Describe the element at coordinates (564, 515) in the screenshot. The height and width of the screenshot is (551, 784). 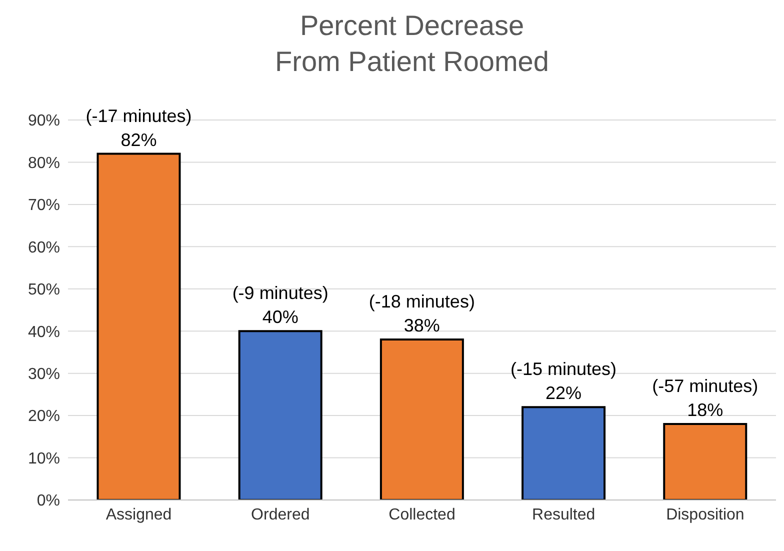
I see `x-tick-label: Resulted` at that location.